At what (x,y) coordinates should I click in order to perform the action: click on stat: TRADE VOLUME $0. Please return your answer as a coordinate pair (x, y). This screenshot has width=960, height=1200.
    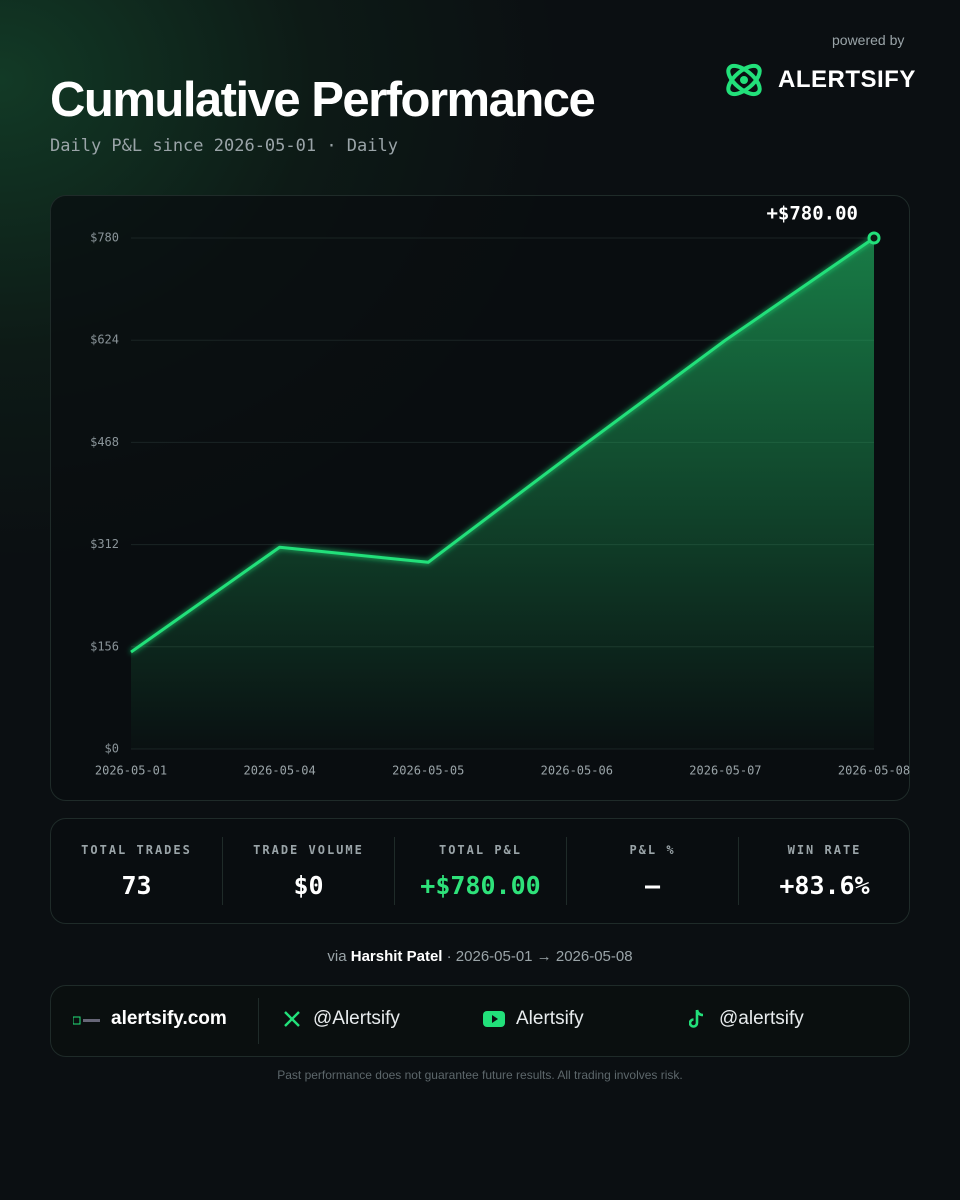
    Looking at the image, I should click on (308, 871).